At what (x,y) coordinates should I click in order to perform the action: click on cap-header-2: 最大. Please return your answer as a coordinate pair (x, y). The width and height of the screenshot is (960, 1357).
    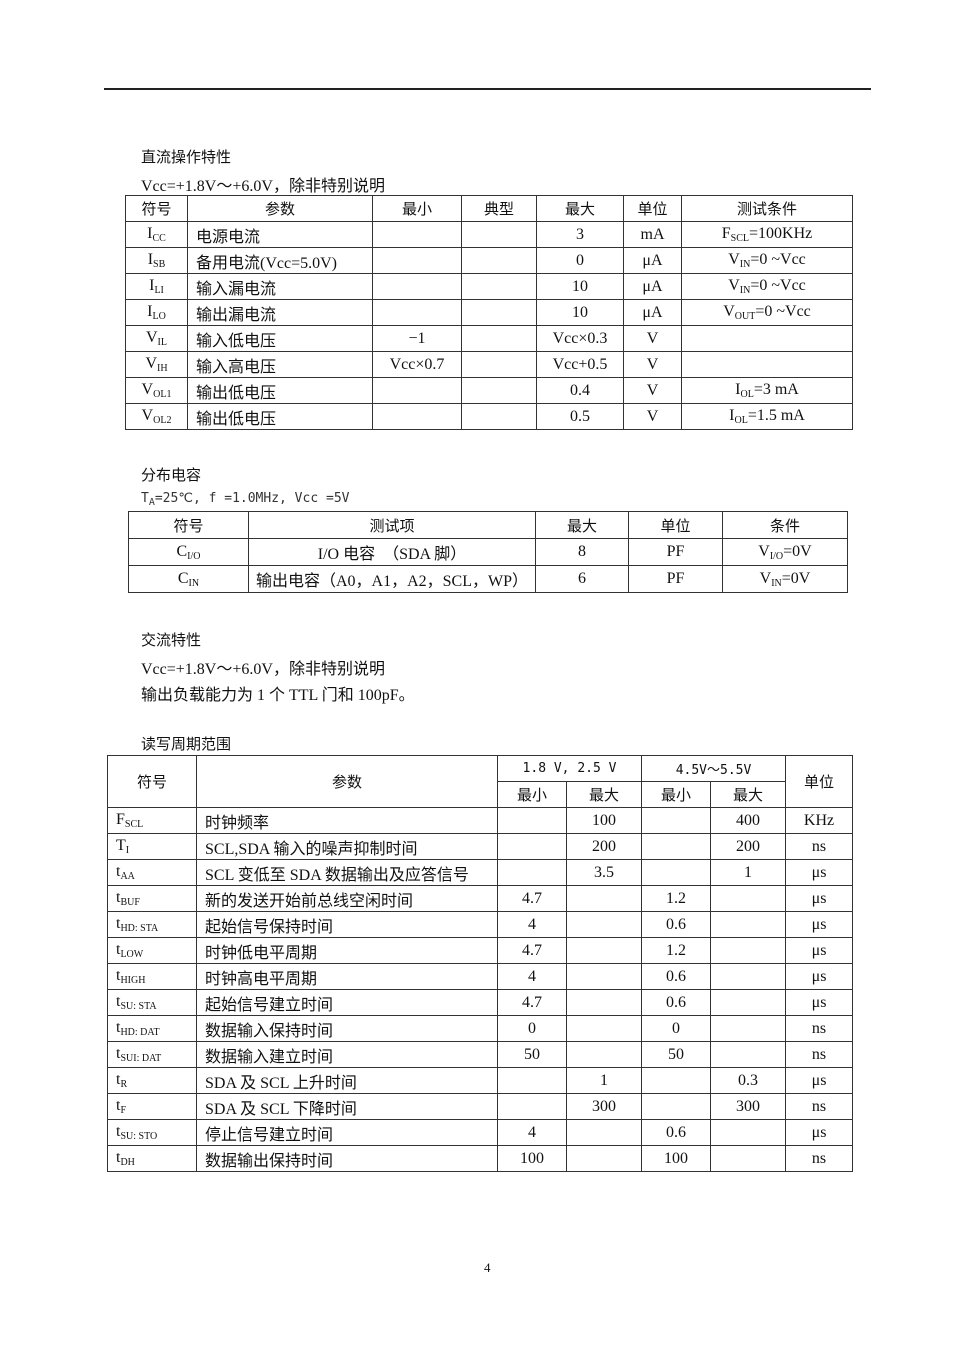
    Looking at the image, I should click on (582, 525).